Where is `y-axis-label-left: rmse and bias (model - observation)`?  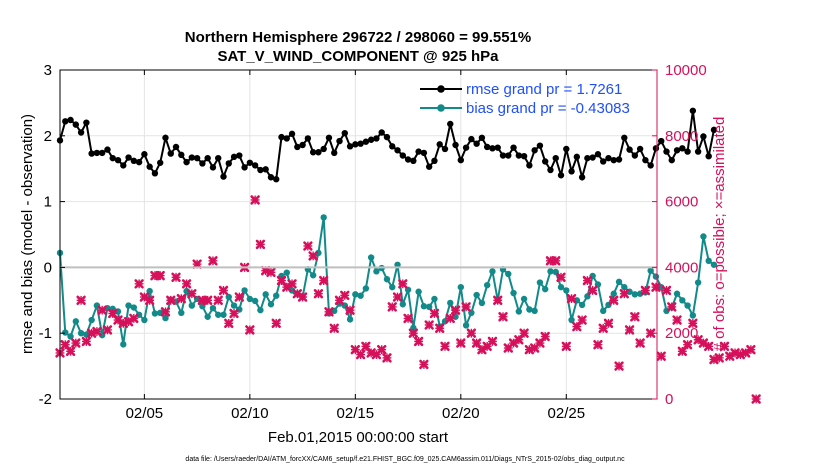
y-axis-label-left: rmse and bias (model - observation) is located at coordinates (27, 234).